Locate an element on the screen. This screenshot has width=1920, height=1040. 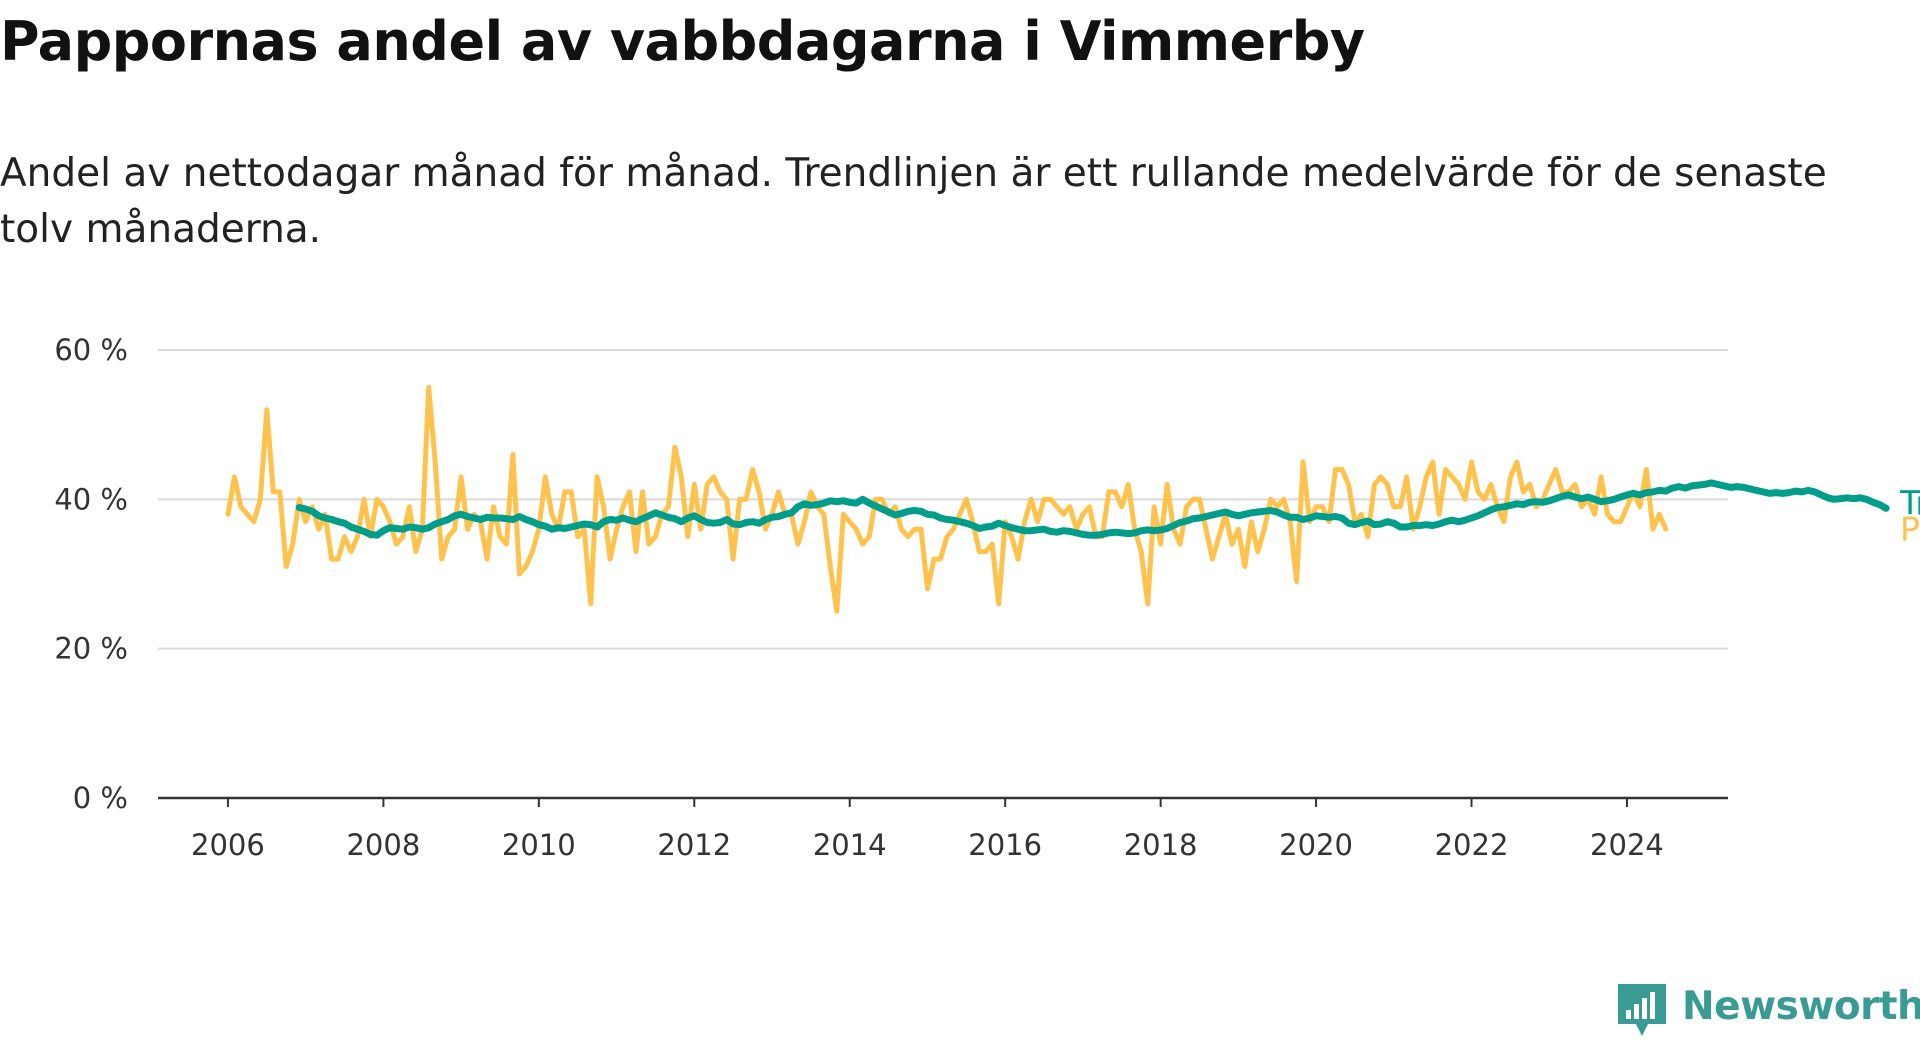
y-tick-label: 60 % is located at coordinates (91, 350).